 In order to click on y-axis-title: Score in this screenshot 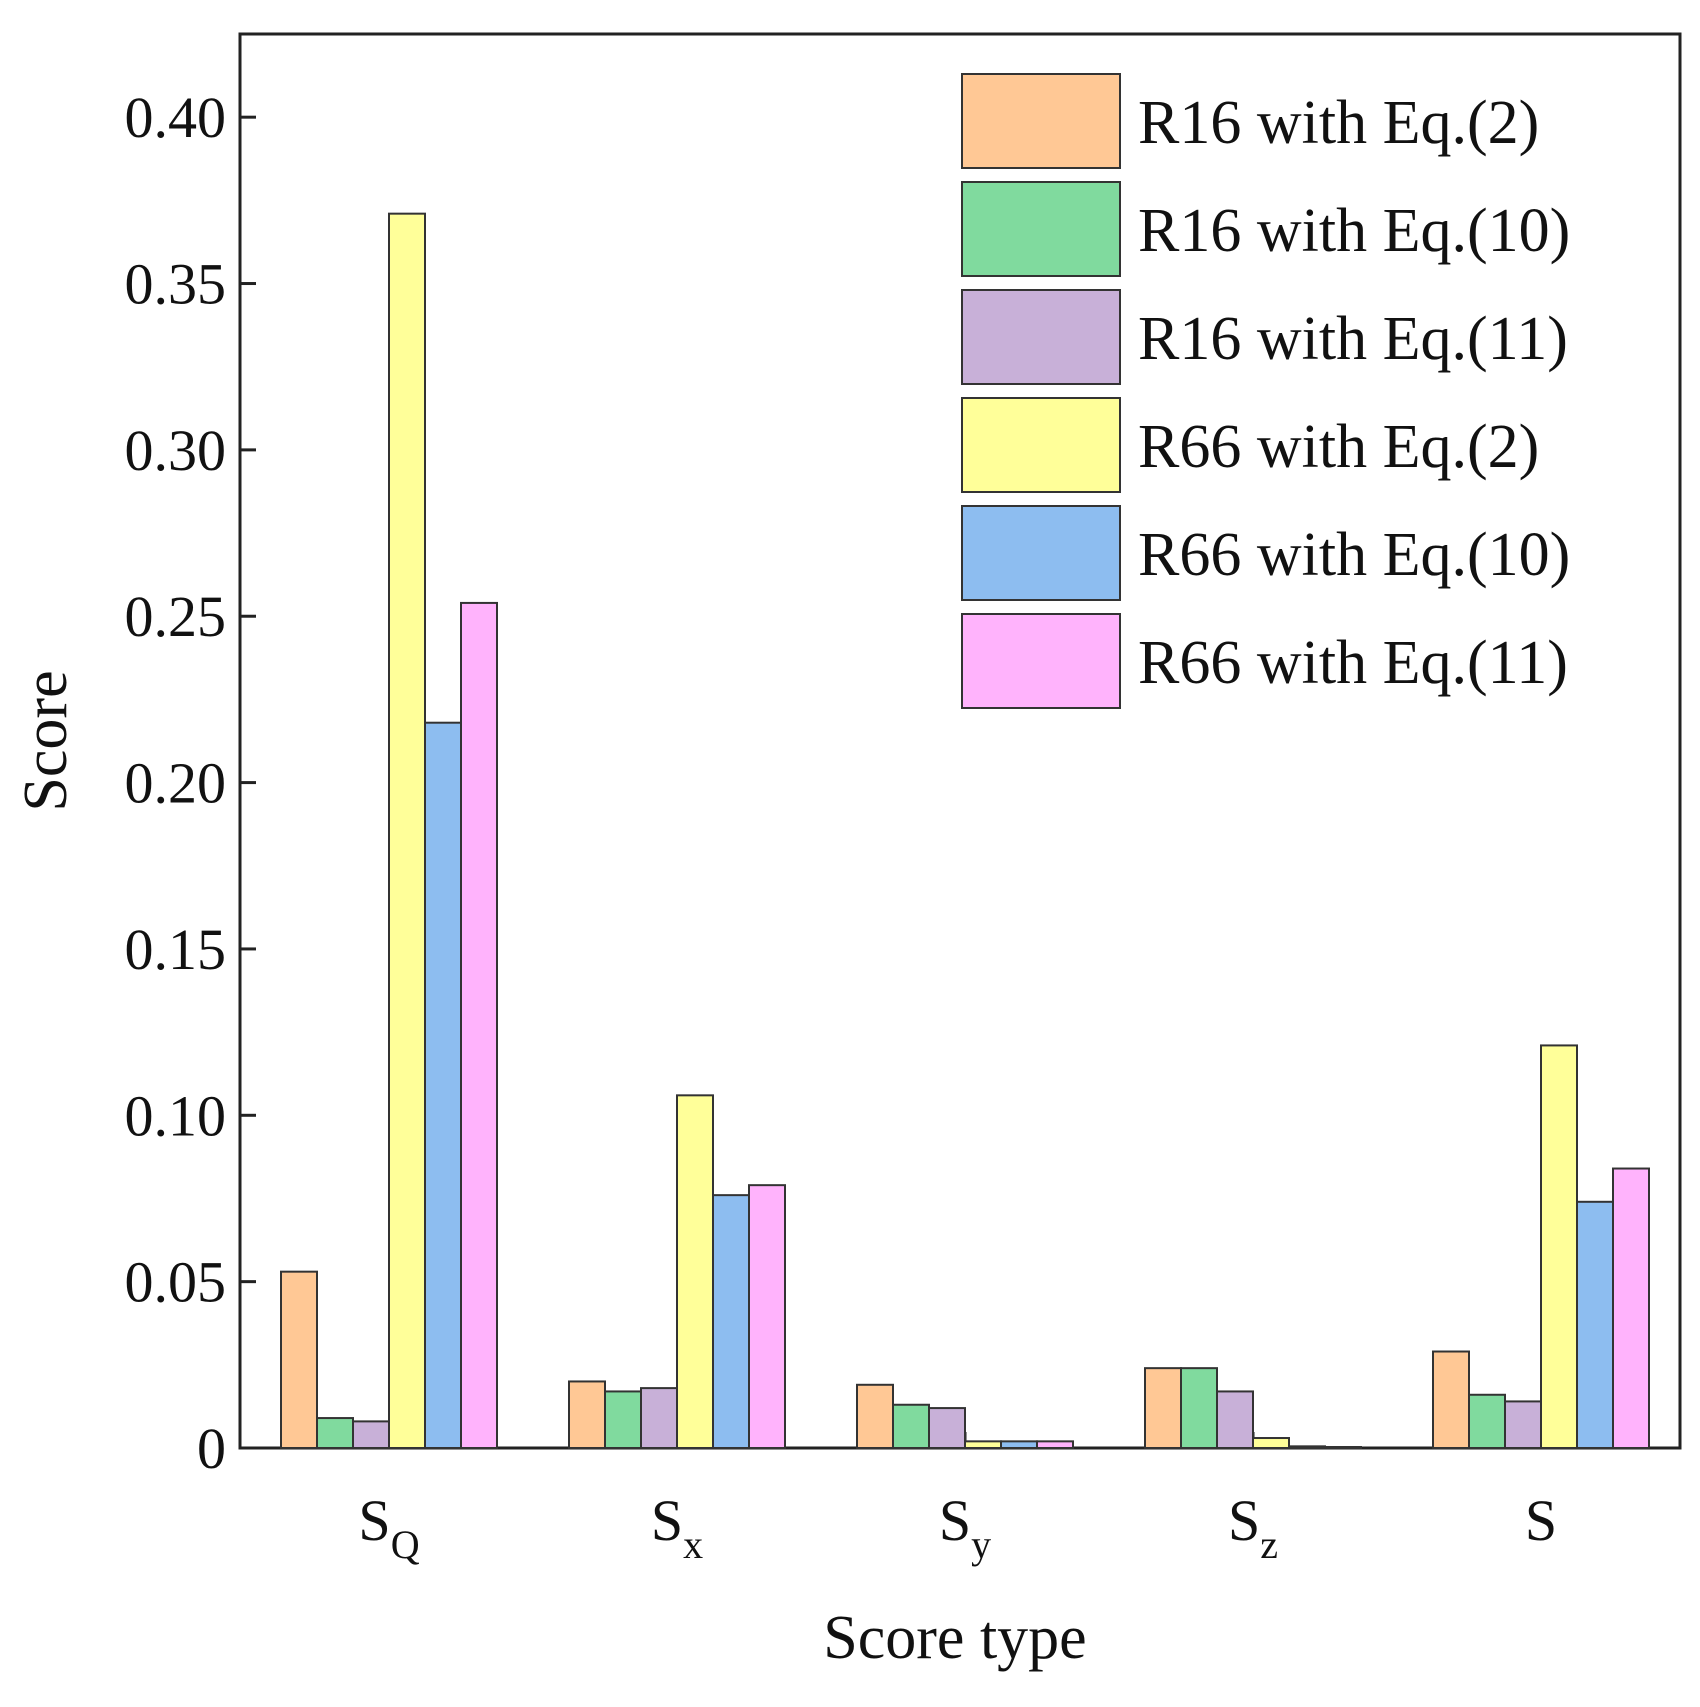, I will do `click(46, 740)`.